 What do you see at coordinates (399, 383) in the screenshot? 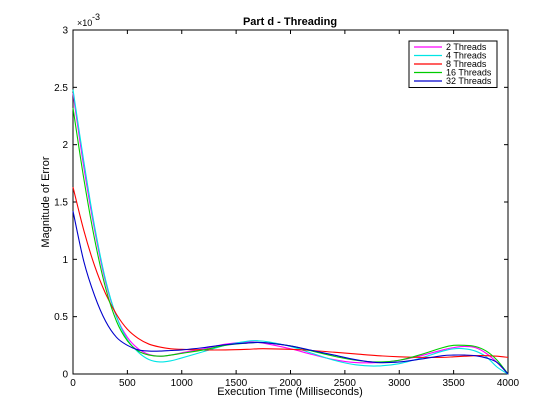
I see `x-tick-label: 3000` at bounding box center [399, 383].